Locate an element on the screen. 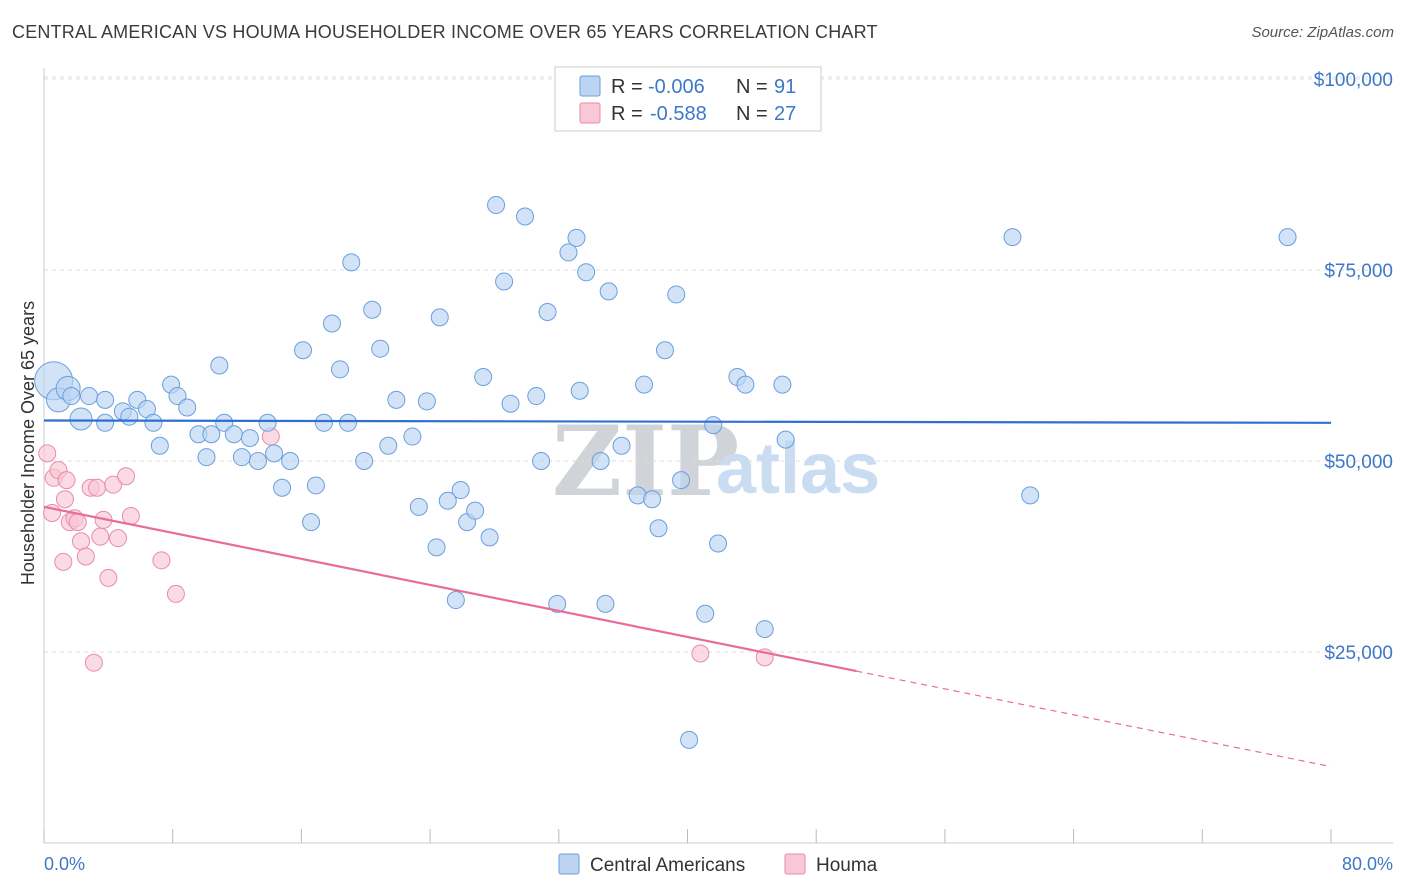  legend-swatch-blue is located at coordinates (590, 86).